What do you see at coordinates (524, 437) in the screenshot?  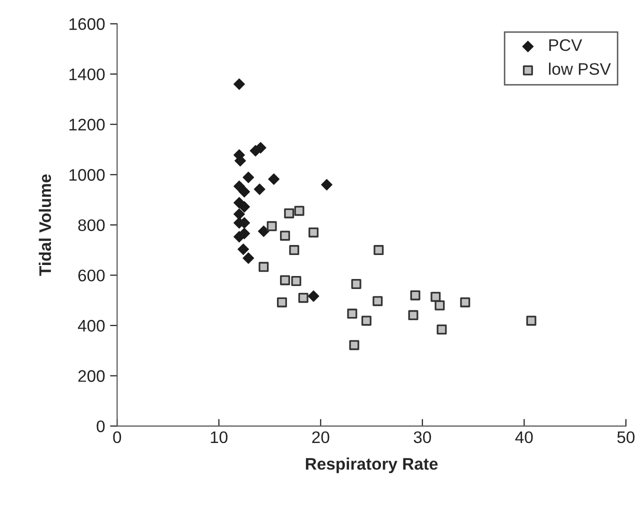 I see `x-tick-label: 40` at bounding box center [524, 437].